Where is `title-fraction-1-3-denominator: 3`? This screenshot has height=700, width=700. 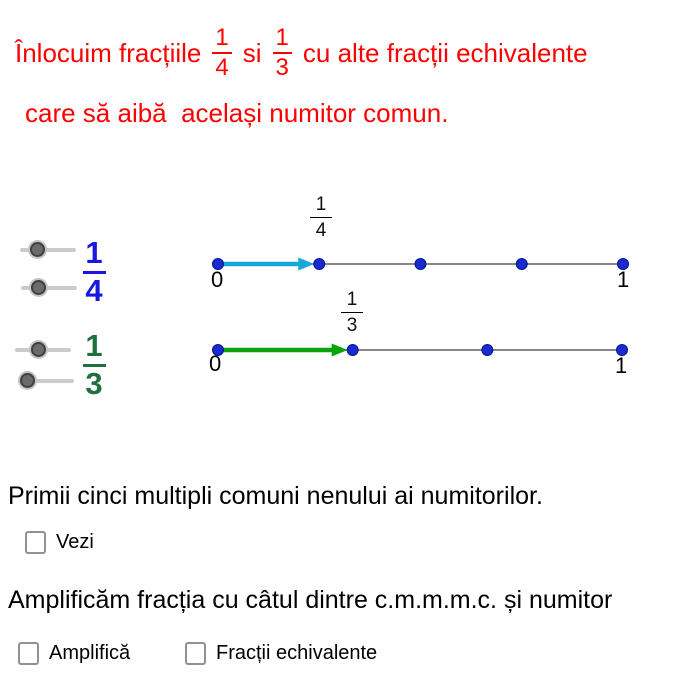
title-fraction-1-3-denominator: 3 is located at coordinates (282, 67).